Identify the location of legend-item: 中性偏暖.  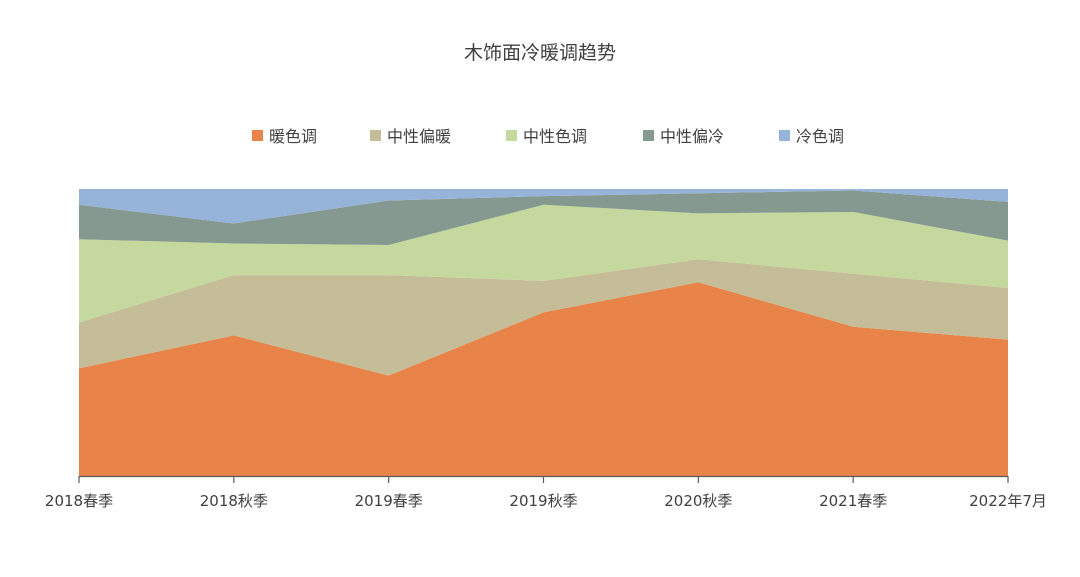
(410, 136).